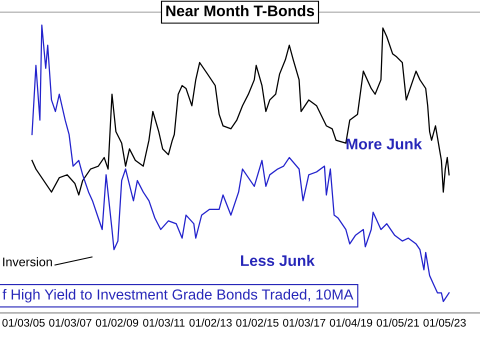 The height and width of the screenshot is (338, 480). Describe the element at coordinates (70, 322) in the screenshot. I see `x-tick-label: 01/03/07` at that location.